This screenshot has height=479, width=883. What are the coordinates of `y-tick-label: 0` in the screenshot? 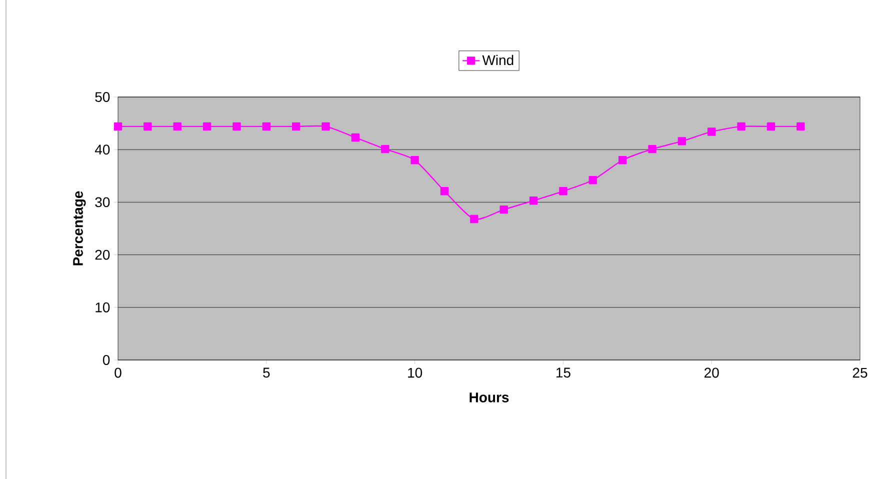 It's located at (106, 360).